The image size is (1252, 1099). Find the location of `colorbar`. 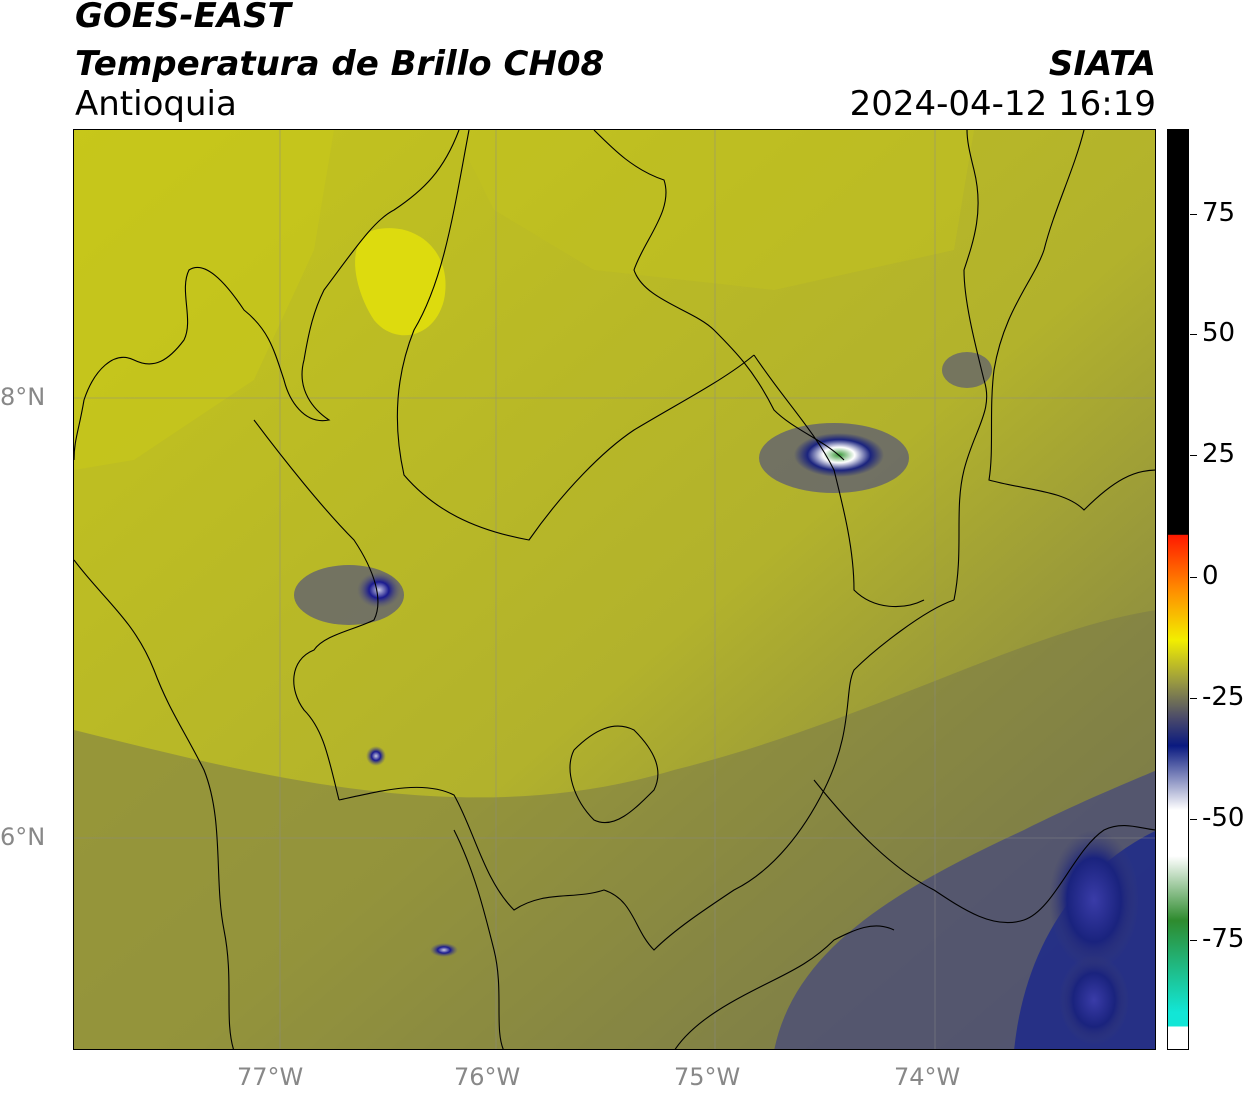

colorbar is located at coordinates (1178, 589).